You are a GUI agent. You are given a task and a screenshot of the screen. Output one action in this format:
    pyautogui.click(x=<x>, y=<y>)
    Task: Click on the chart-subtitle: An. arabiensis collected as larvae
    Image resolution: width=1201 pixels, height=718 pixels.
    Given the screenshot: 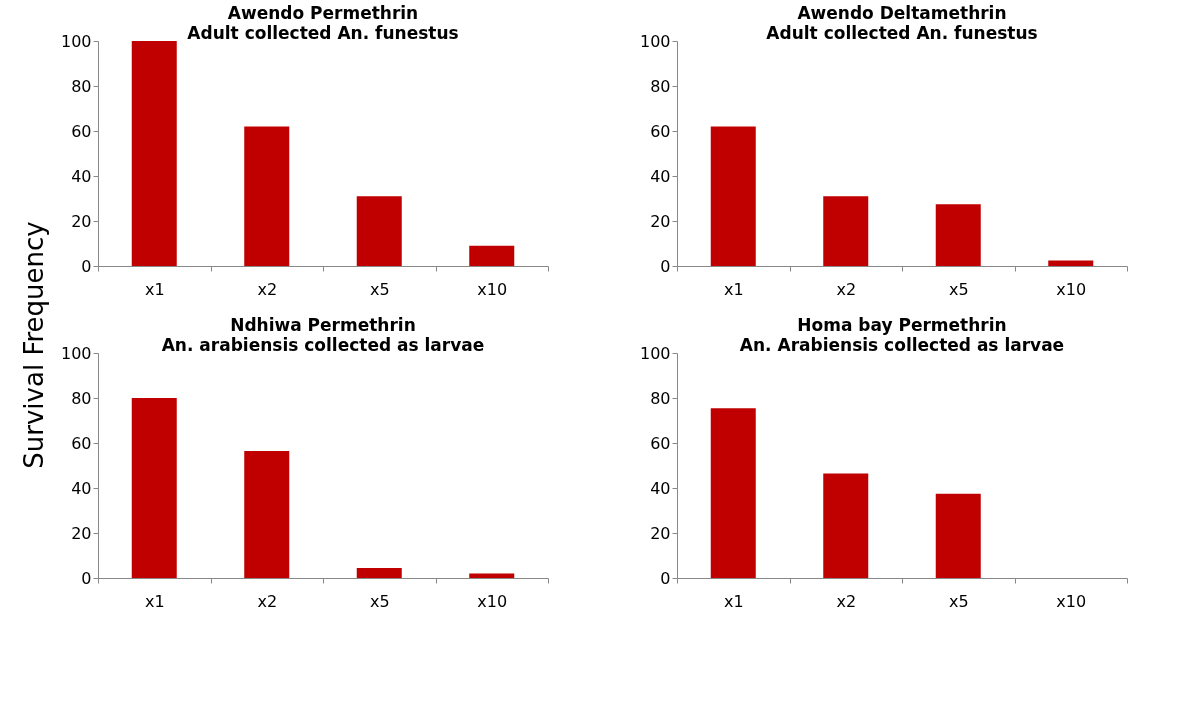 What is the action you would take?
    pyautogui.click(x=323, y=345)
    